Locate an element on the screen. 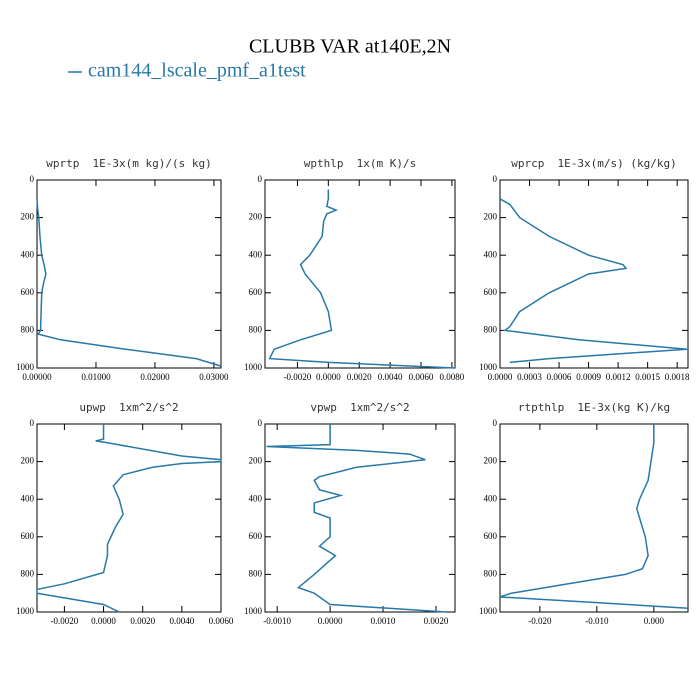 The width and height of the screenshot is (700, 700). x-tick-label: 0.000 is located at coordinates (654, 621).